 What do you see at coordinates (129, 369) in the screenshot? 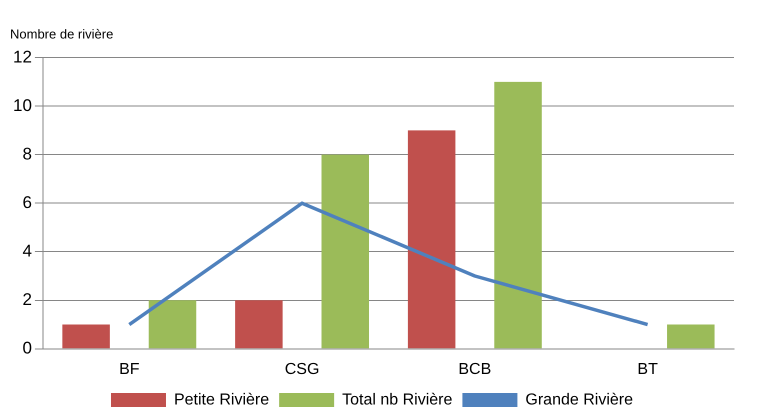
I see `x-tick-label: BF` at bounding box center [129, 369].